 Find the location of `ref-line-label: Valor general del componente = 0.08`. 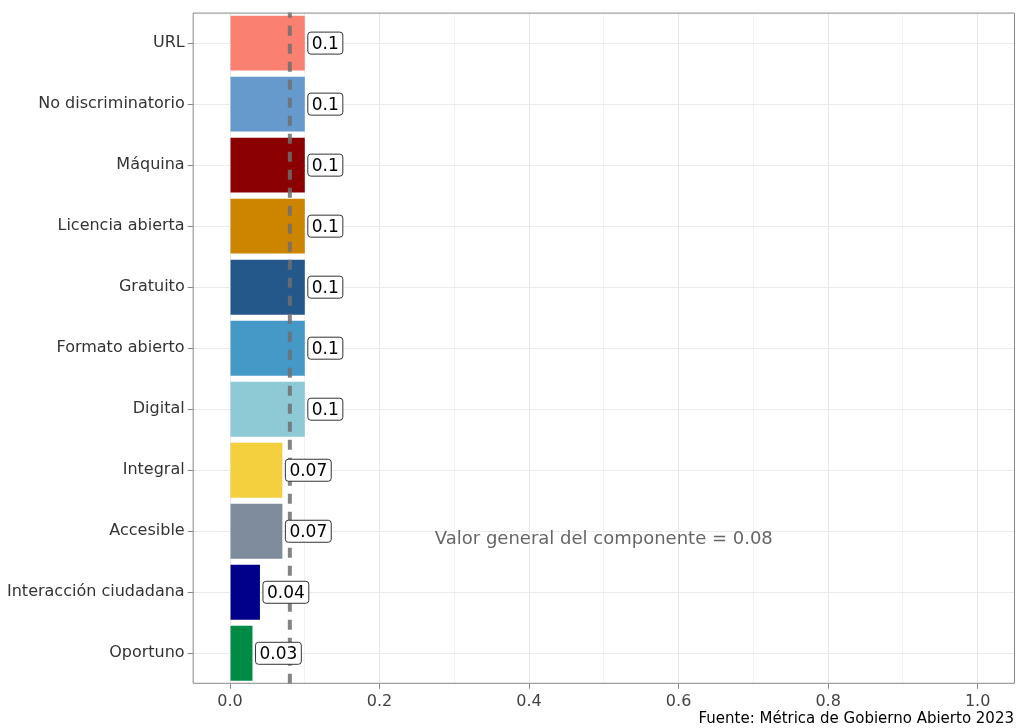

ref-line-label: Valor general del componente = 0.08 is located at coordinates (603, 538).